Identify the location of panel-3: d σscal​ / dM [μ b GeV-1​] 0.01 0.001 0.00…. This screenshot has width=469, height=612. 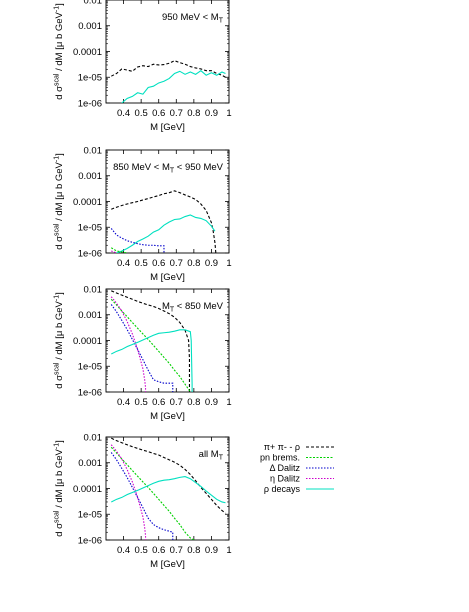
(143, 353).